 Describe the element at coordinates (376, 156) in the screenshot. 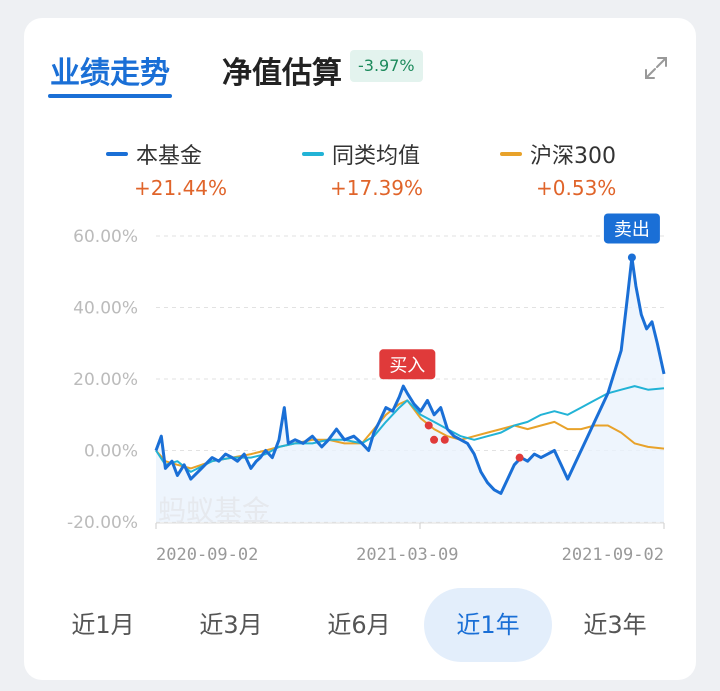

I see `legend-label: 同类均值` at that location.